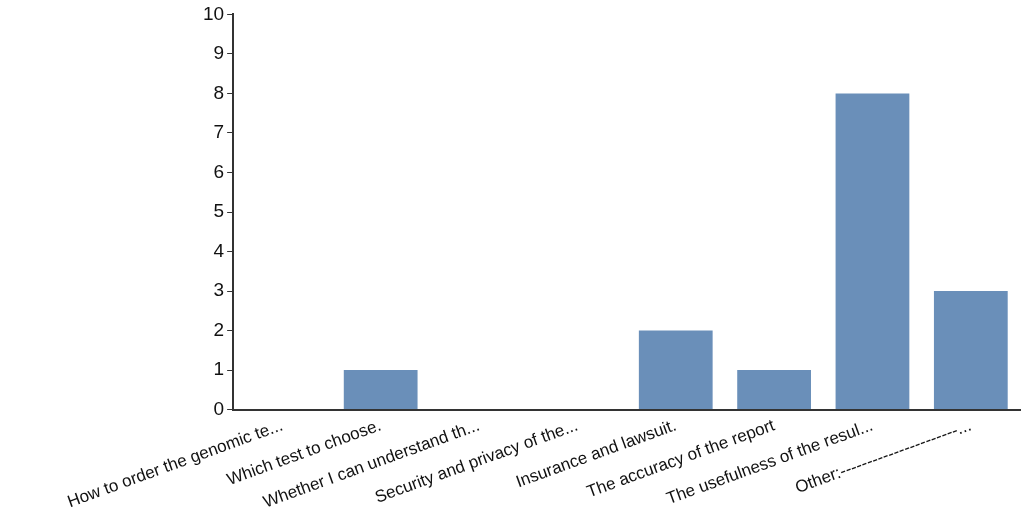 The image size is (1024, 513). I want to click on y-tick-label: 1, so click(219, 369).